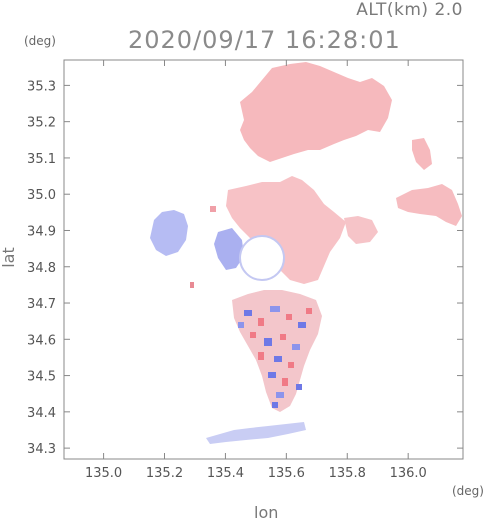  Describe the element at coordinates (41, 159) in the screenshot. I see `y-tick-label: 35.1` at that location.